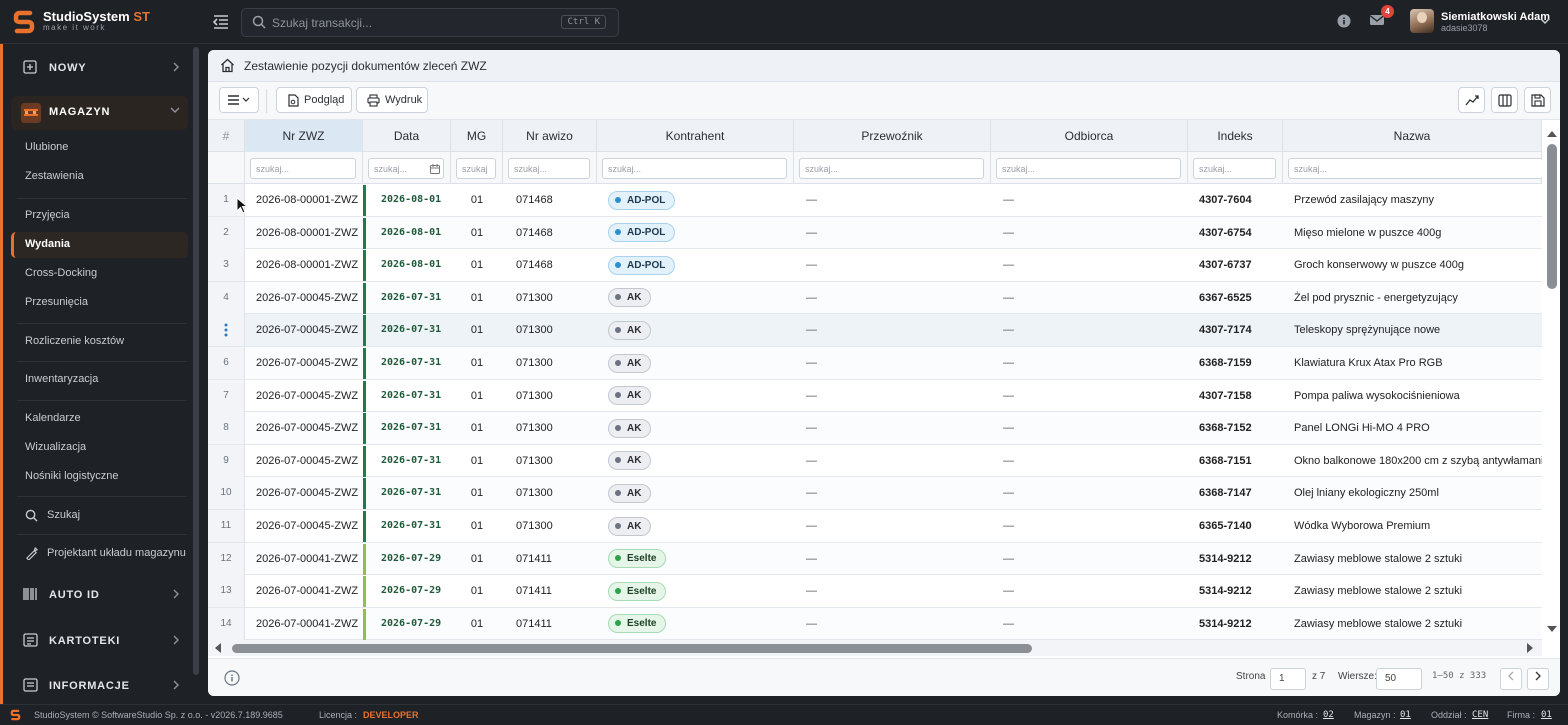 Image resolution: width=1568 pixels, height=725 pixels. I want to click on filter-input-nazwa, so click(1415, 168).